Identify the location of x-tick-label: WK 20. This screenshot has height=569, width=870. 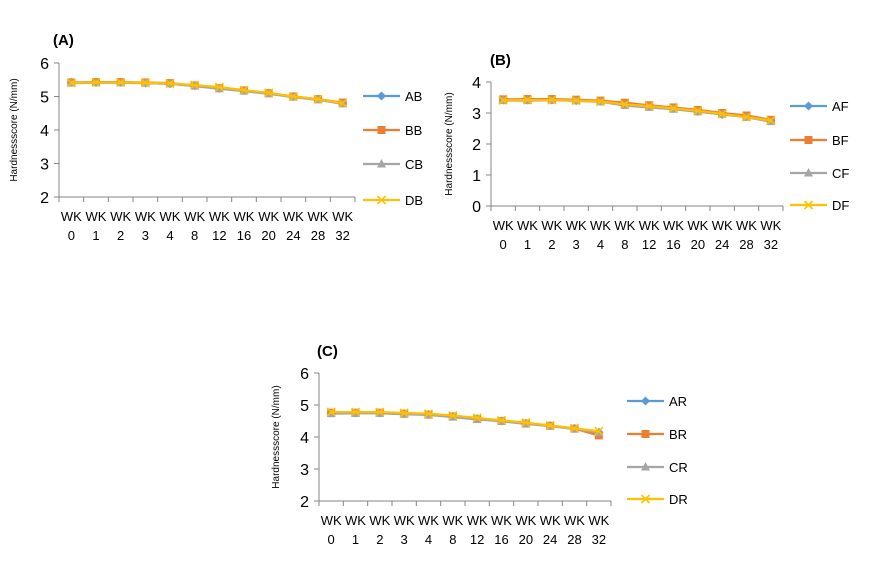
(268, 226).